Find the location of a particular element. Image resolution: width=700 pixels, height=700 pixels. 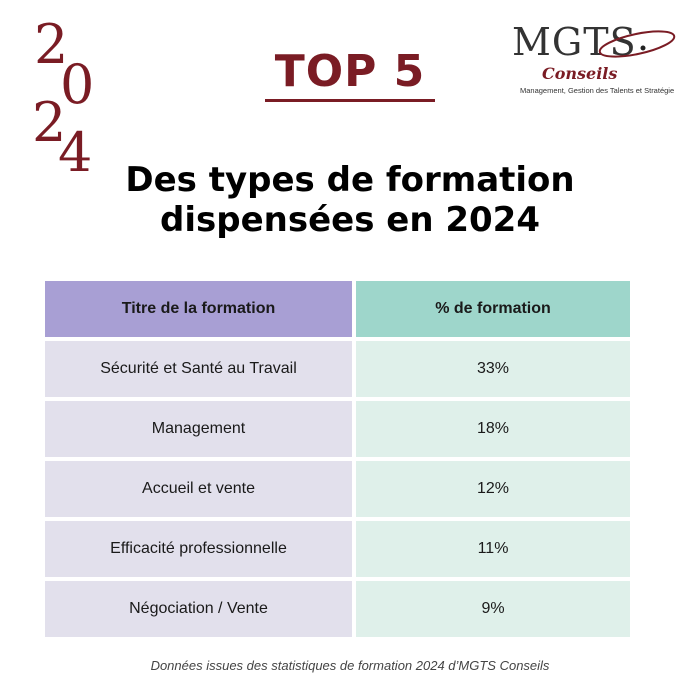

row-percent: 11% is located at coordinates (493, 549).